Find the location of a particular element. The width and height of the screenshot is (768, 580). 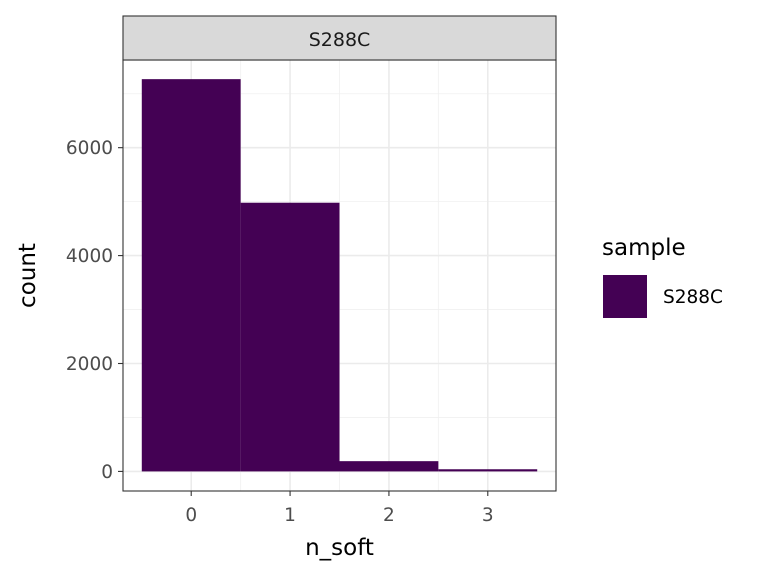

x-axis-title: n_soft is located at coordinates (339, 548).